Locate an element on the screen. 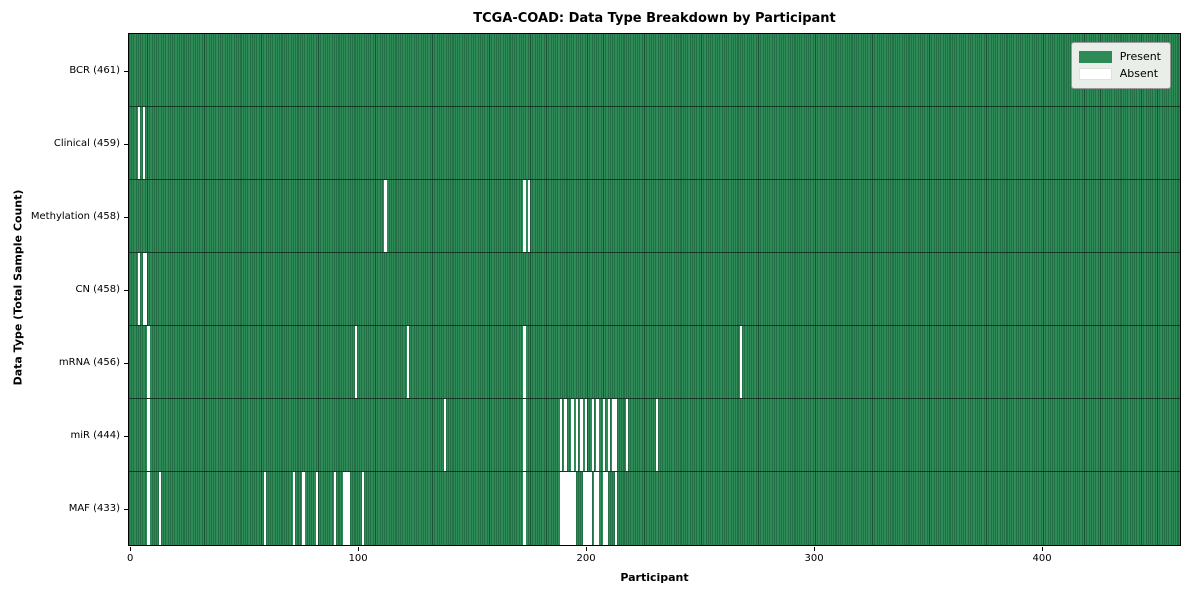 This screenshot has width=1200, height=600. heatmap-row-Methylation is located at coordinates (654, 216).